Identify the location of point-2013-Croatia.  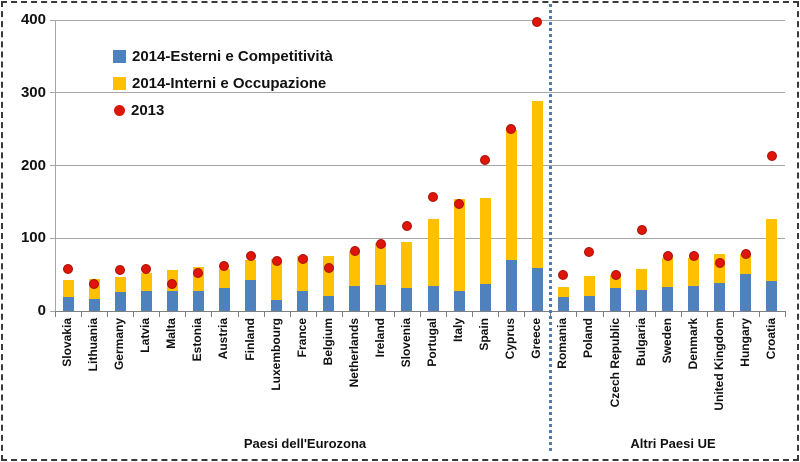
(771, 156).